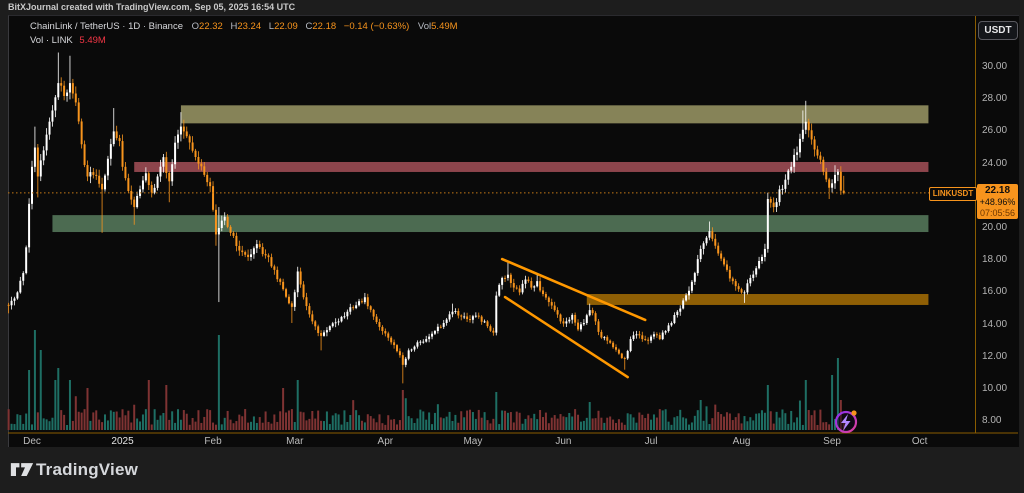  Describe the element at coordinates (512, 470) in the screenshot. I see `footer-bar: TradingView` at that location.